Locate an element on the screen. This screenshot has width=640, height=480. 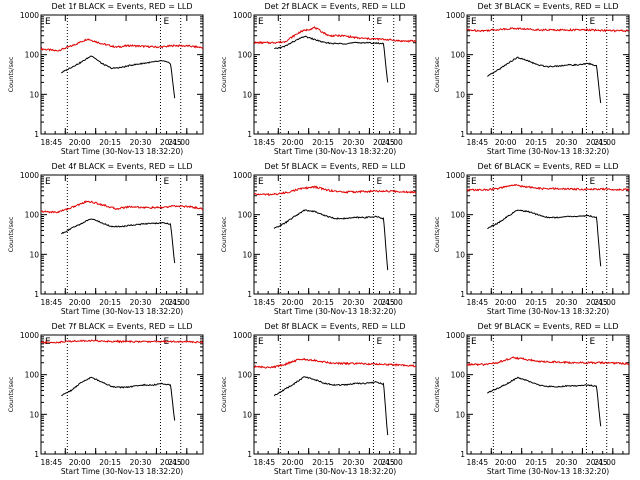
panel-title: Det 7f BLACK = Events, RED = LLD is located at coordinates (121, 326).